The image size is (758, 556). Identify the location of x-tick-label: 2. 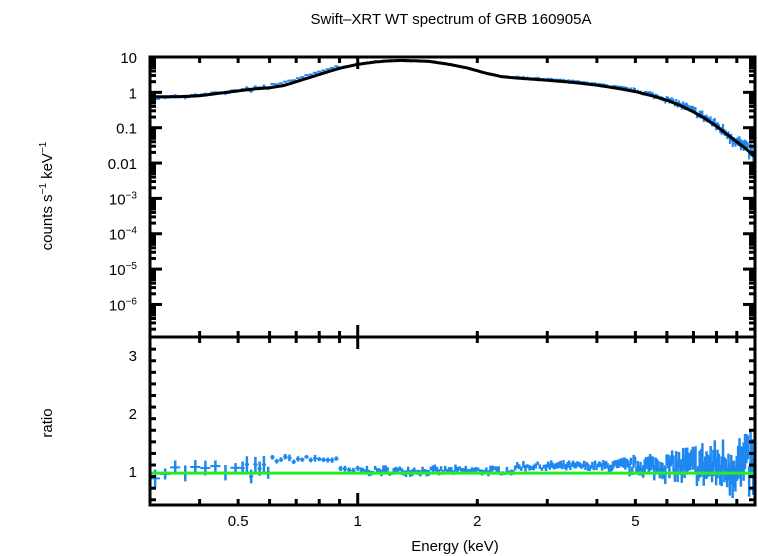
(477, 521).